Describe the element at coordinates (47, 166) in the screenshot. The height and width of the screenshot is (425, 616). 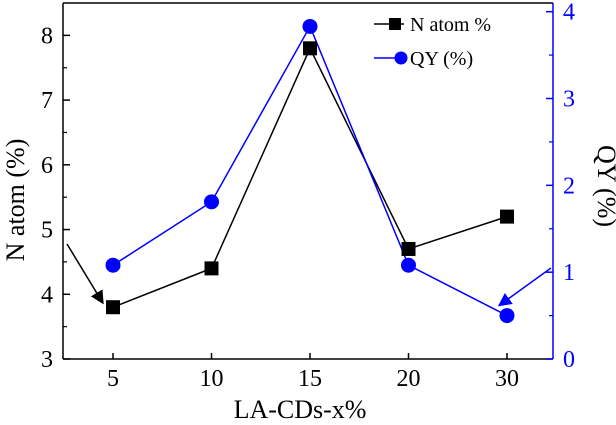
I see `left-y-tick-label: 6` at that location.